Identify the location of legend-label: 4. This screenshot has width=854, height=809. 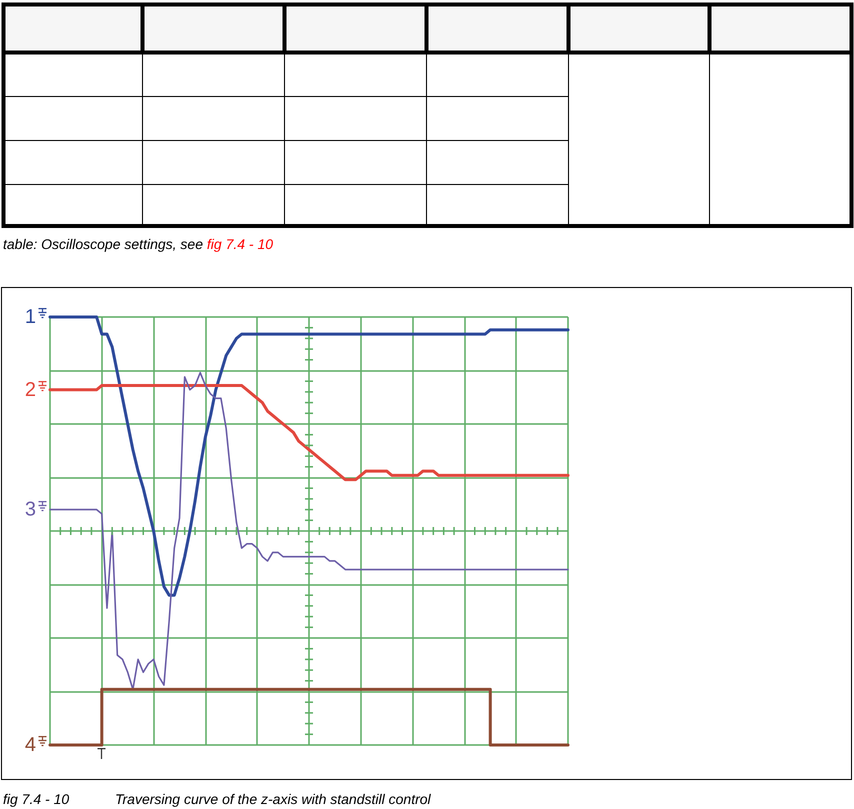
(30, 745).